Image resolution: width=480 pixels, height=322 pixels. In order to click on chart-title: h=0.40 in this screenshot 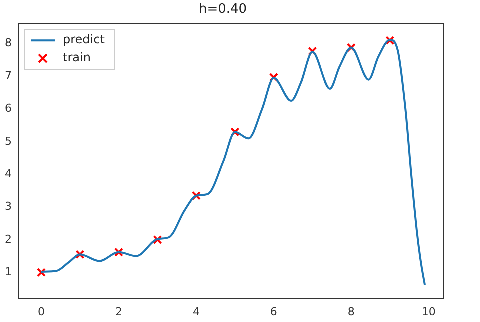, I will do `click(223, 10)`.